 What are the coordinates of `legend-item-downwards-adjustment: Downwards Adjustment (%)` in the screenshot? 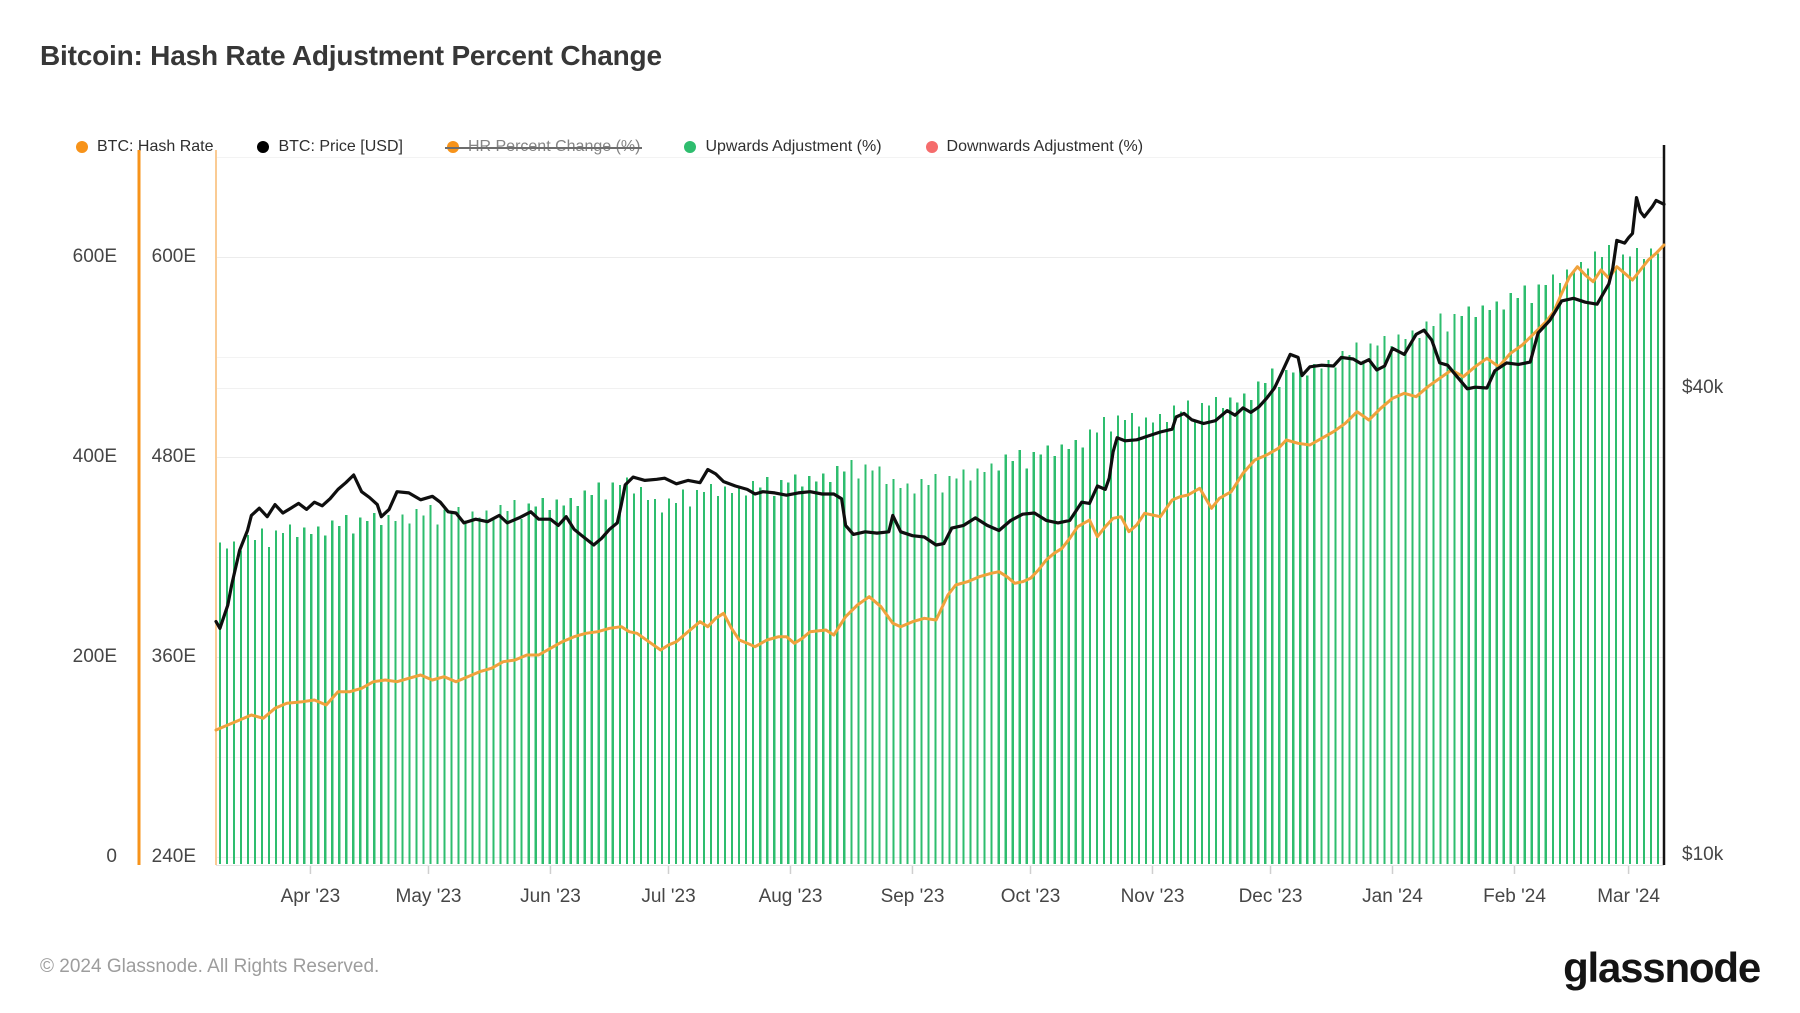 It's located at (1034, 147).